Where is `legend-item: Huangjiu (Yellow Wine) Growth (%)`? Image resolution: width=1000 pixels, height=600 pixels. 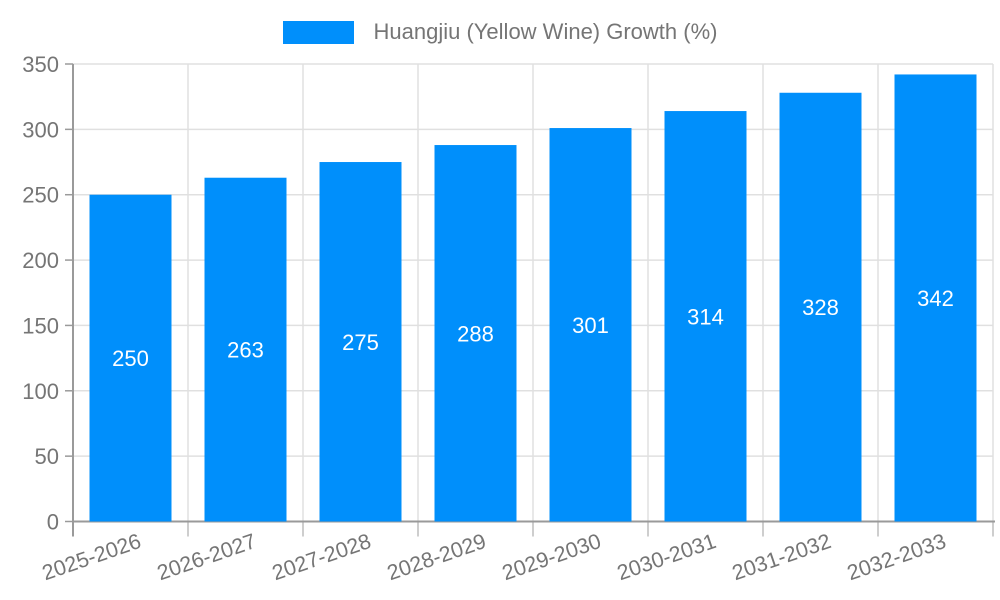 legend-item: Huangjiu (Yellow Wine) Growth (%) is located at coordinates (500, 32).